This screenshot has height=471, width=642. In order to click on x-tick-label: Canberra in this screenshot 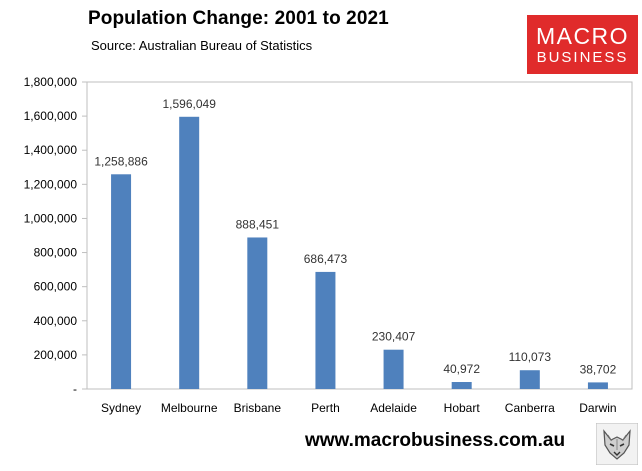, I will do `click(530, 408)`.